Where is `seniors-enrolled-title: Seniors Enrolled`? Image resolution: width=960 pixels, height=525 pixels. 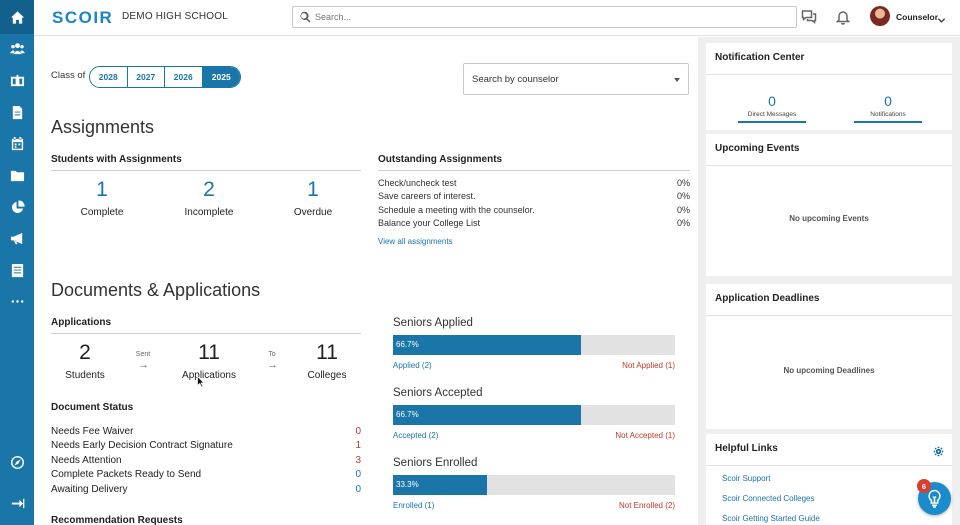 seniors-enrolled-title: Seniors Enrolled is located at coordinates (435, 463).